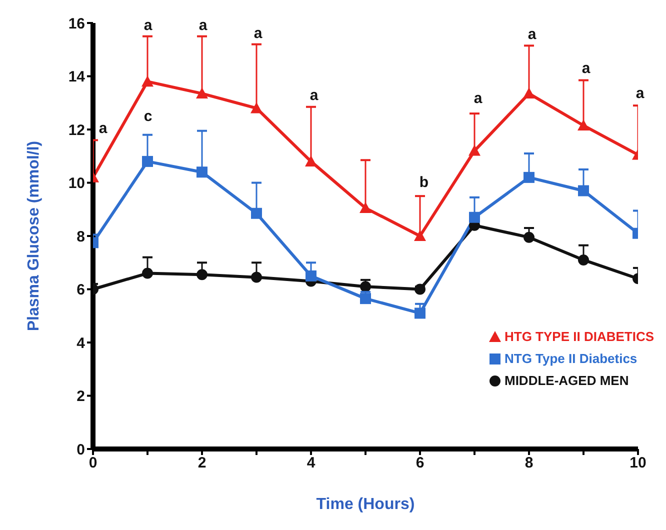 The width and height of the screenshot is (666, 530). I want to click on x-tick-label: 2, so click(202, 463).